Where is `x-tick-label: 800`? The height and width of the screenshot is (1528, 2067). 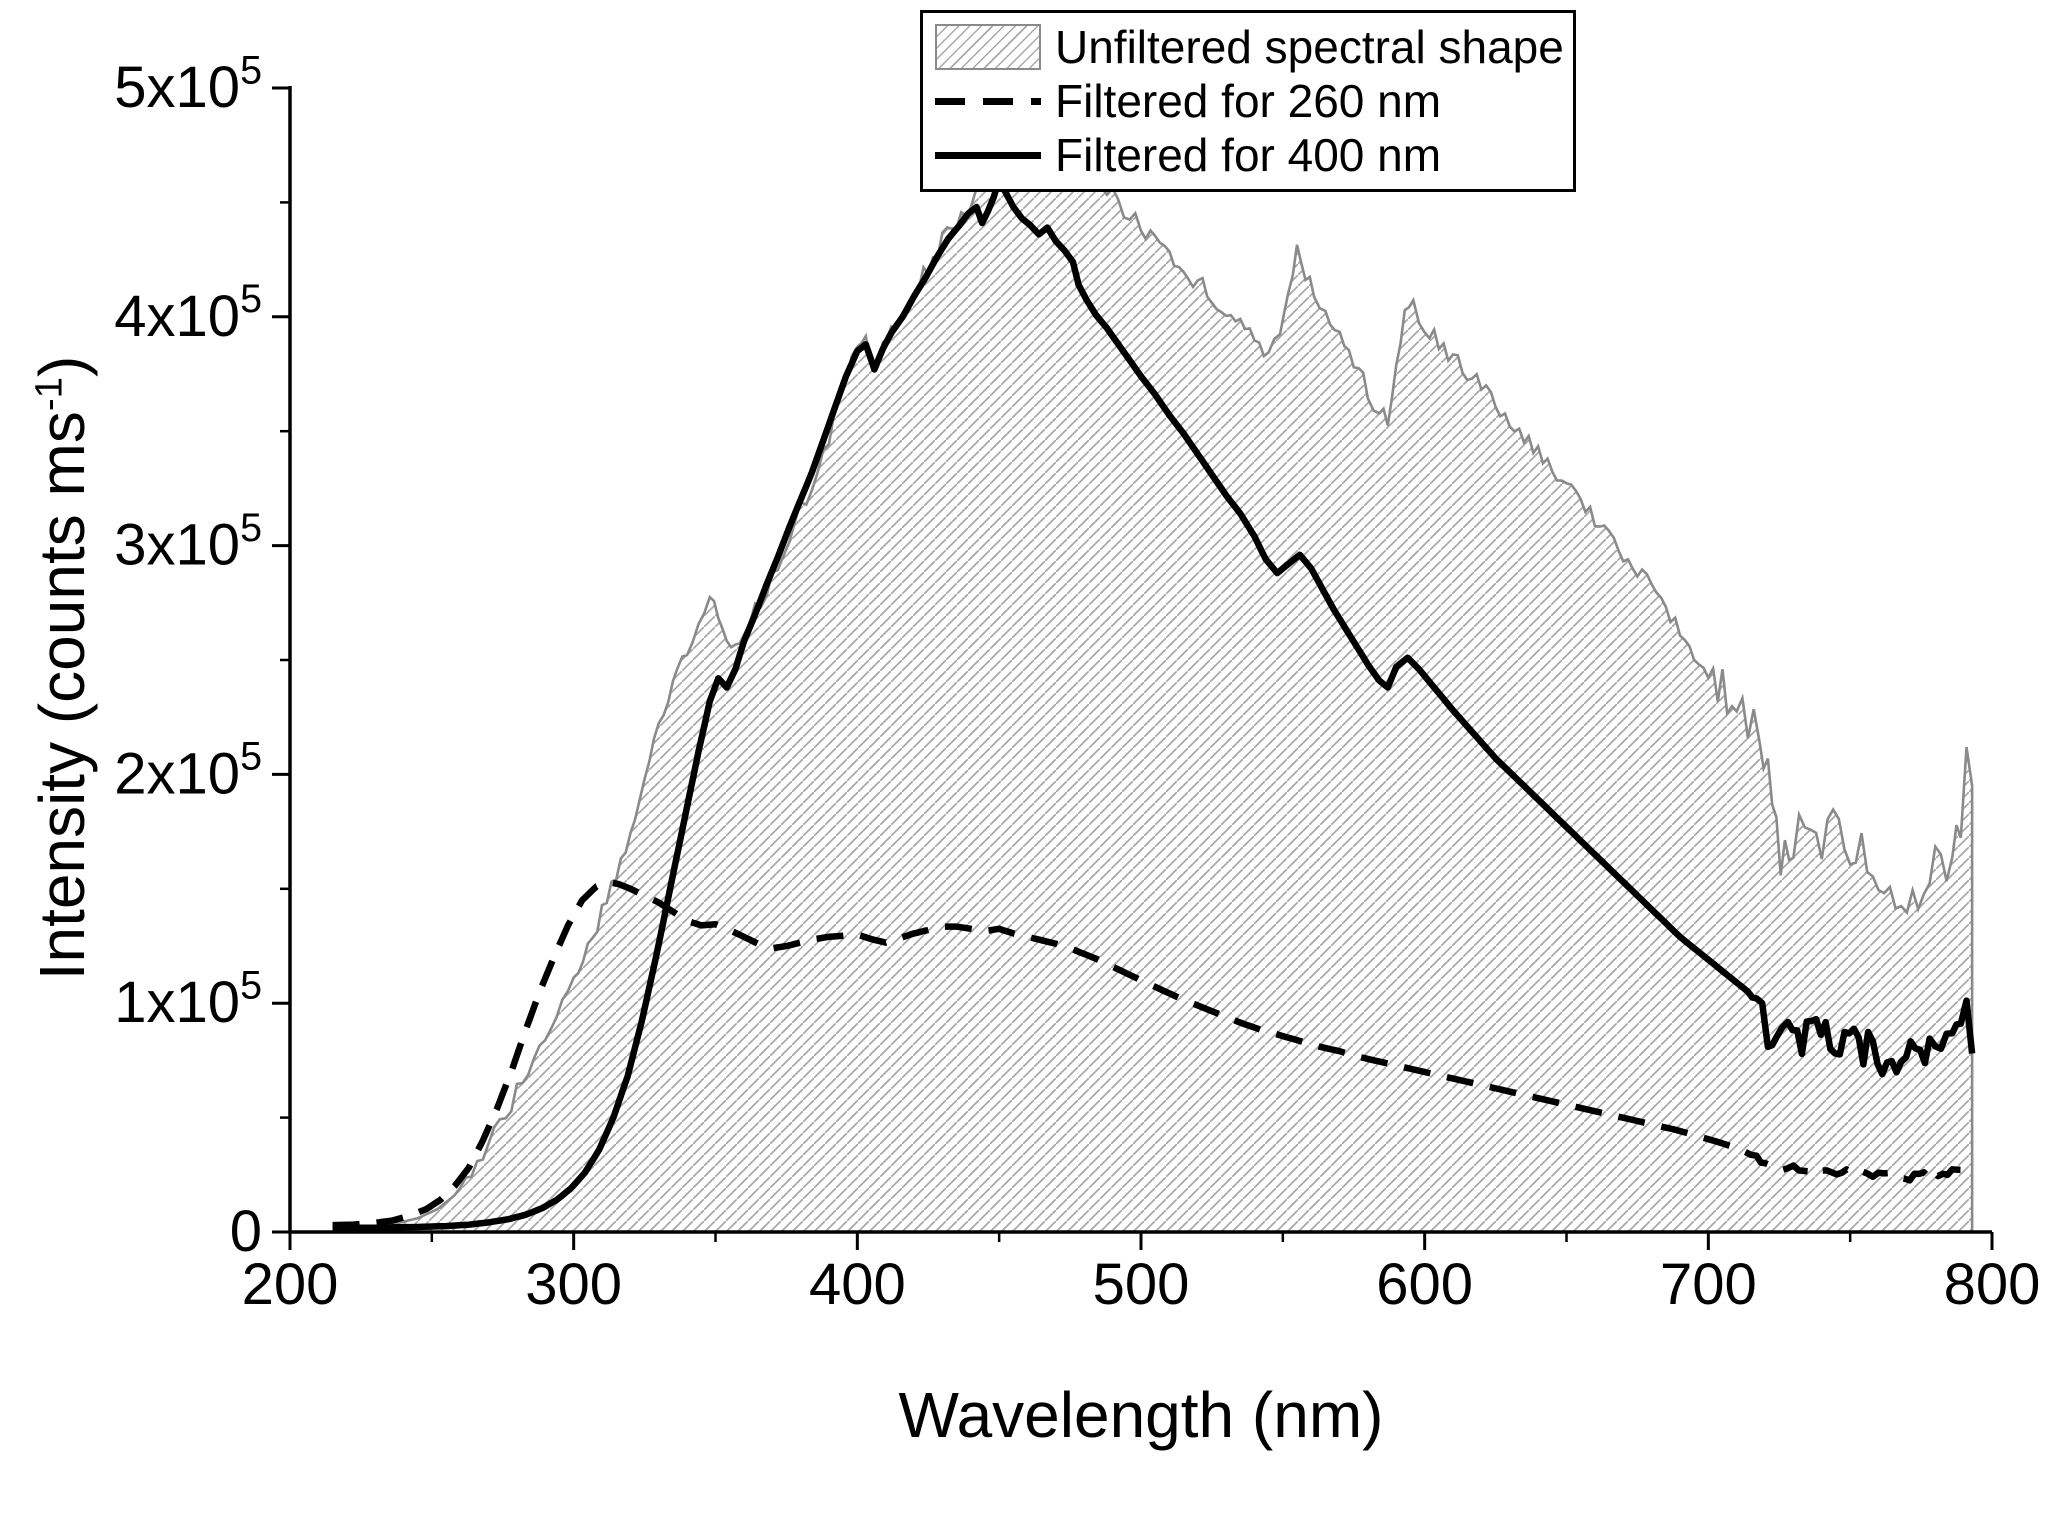
x-tick-label: 800 is located at coordinates (1992, 1284).